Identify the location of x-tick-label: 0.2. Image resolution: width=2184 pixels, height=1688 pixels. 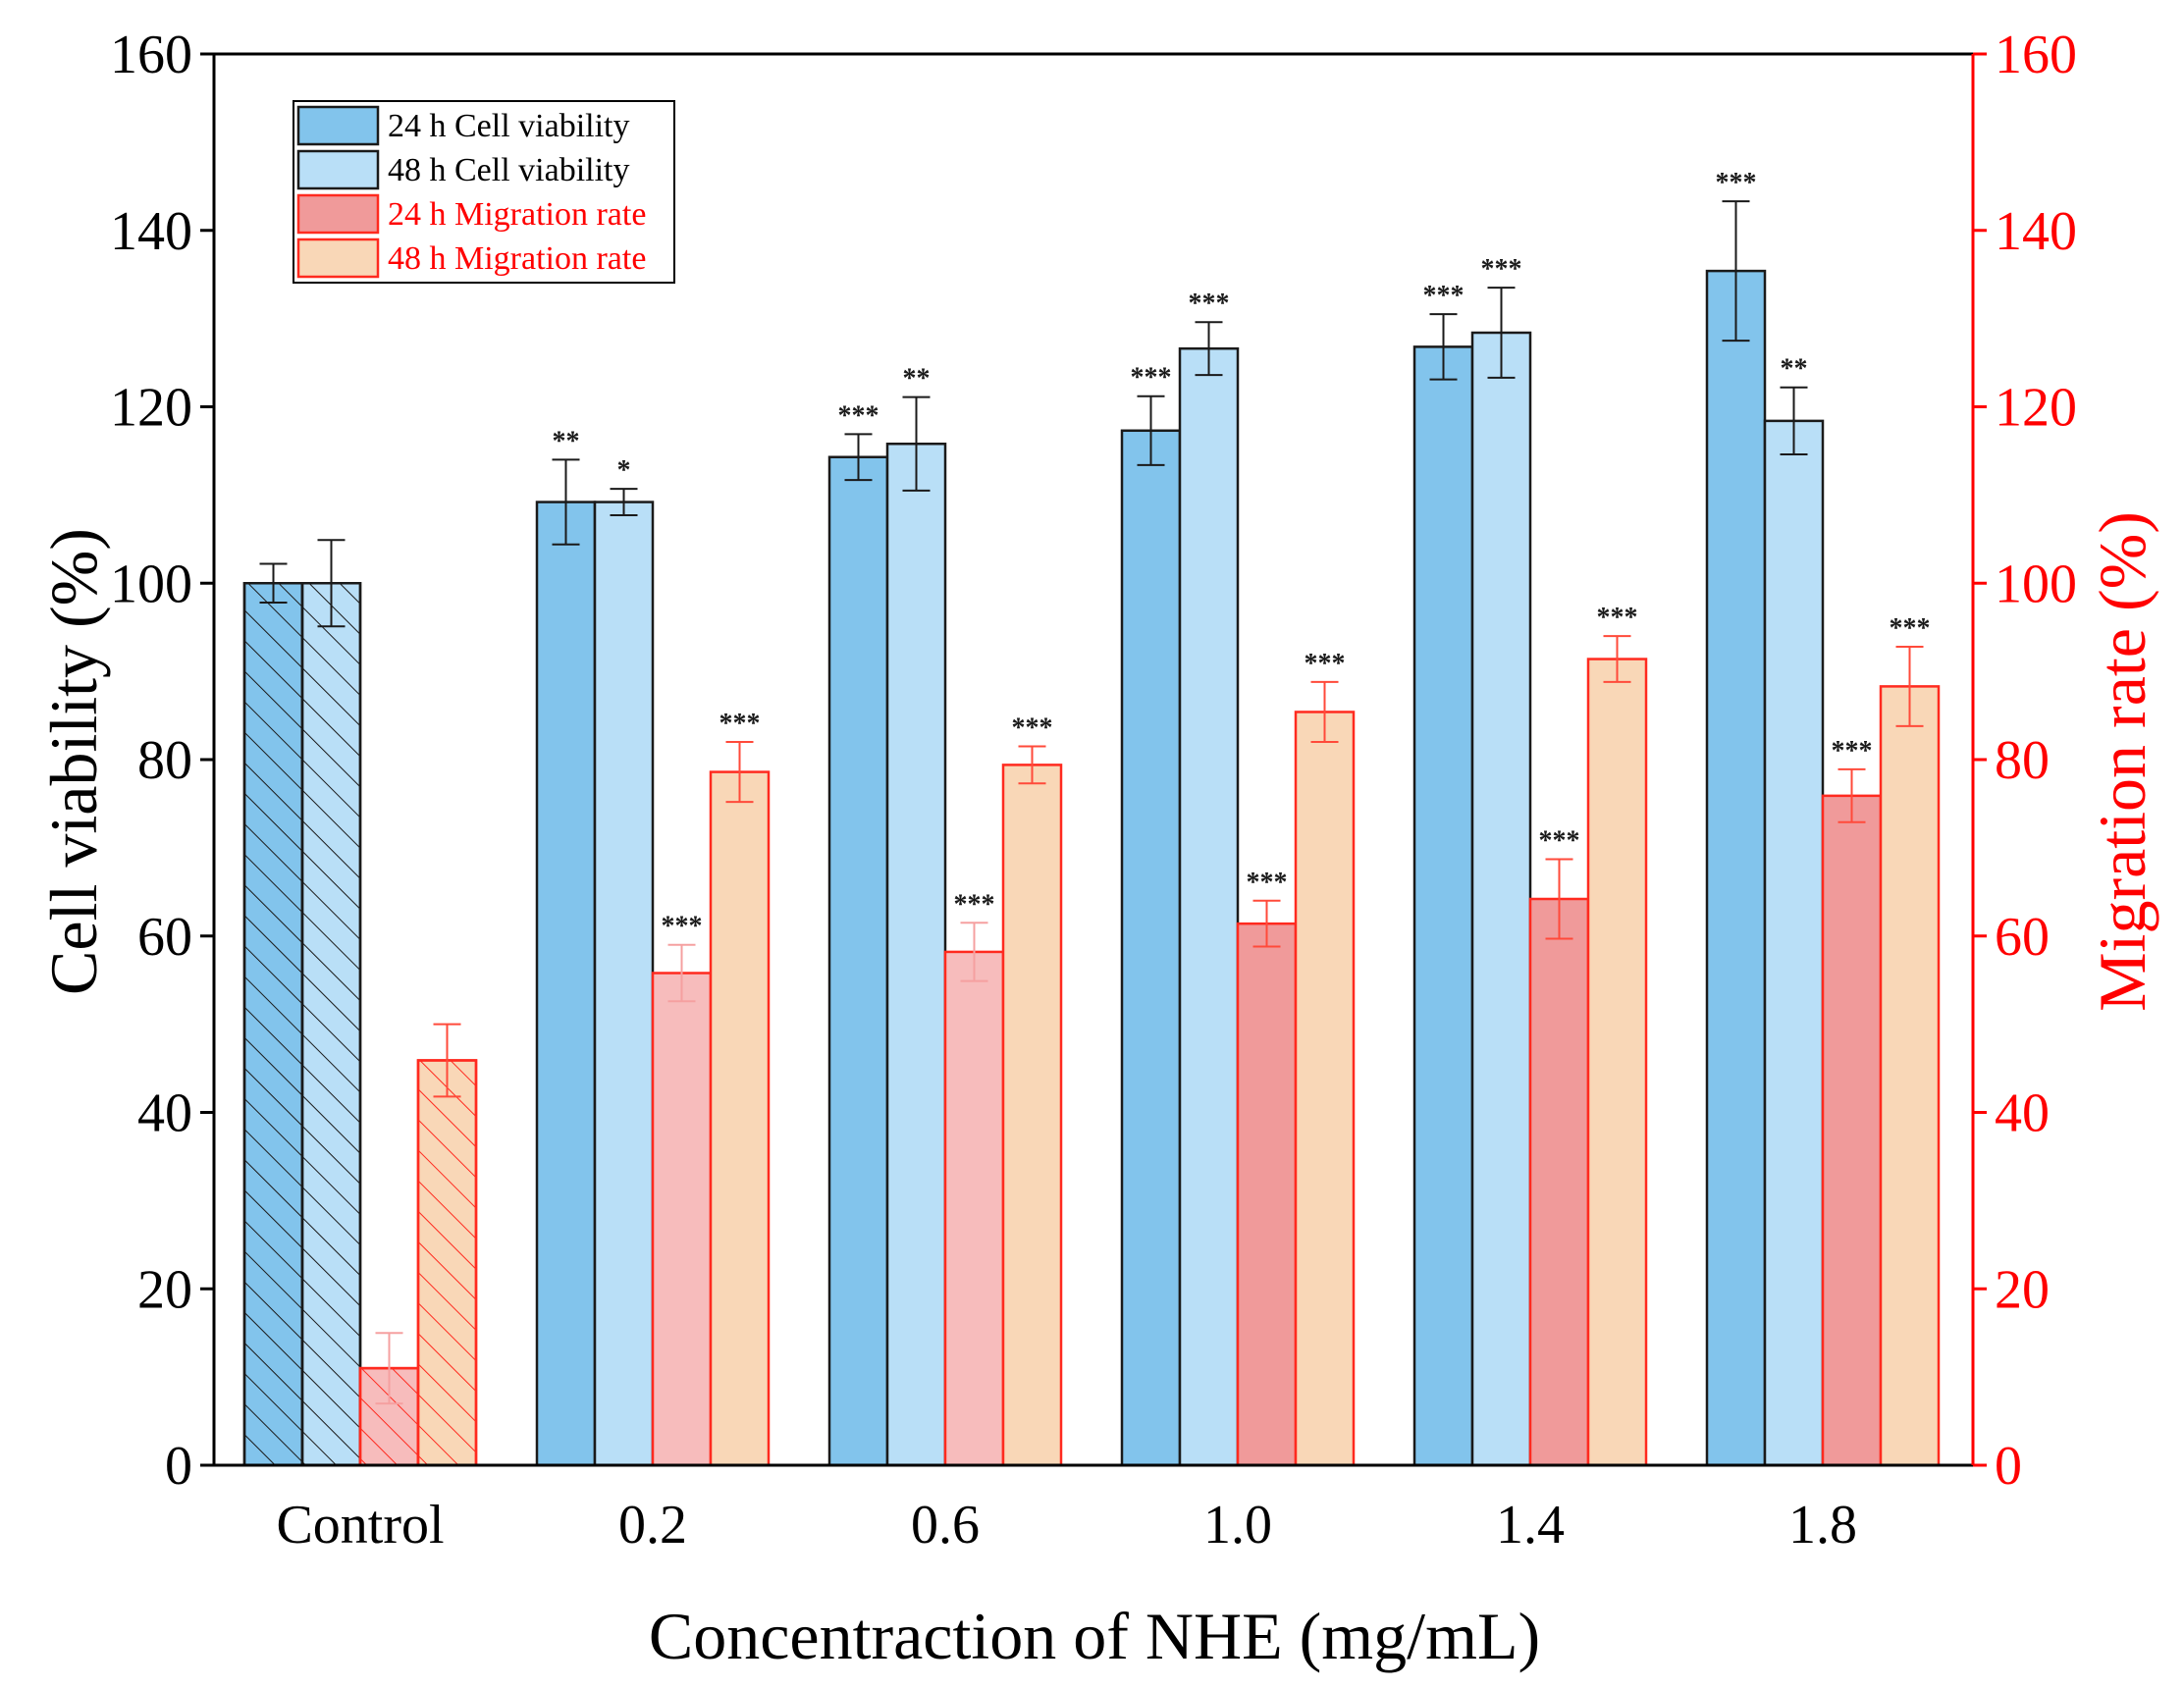
(652, 1525).